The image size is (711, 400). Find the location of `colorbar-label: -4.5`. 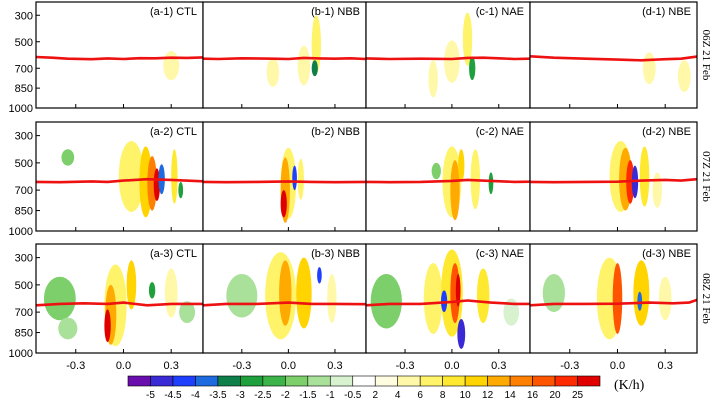

colorbar-label: -4.5 is located at coordinates (173, 395).